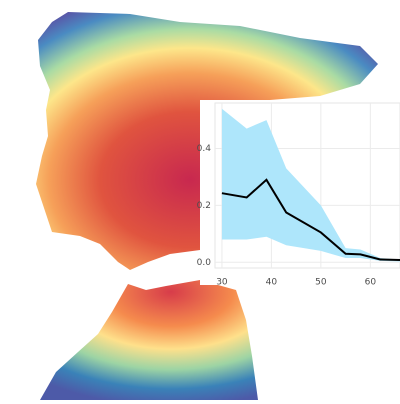  What do you see at coordinates (310, 220) in the screenshot?
I see `line` at bounding box center [310, 220].